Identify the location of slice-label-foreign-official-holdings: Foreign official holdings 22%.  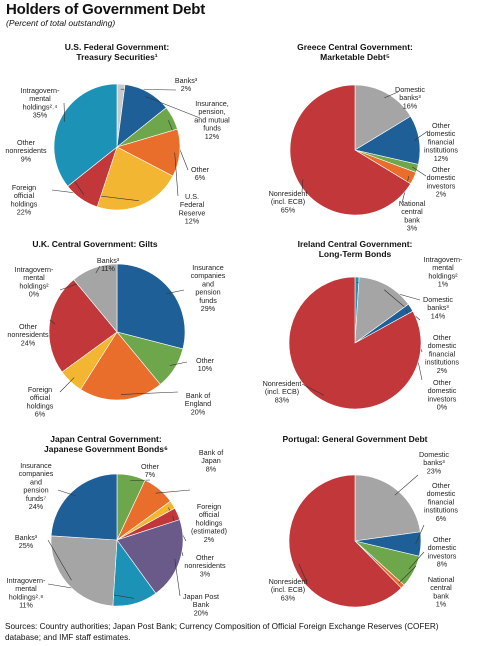
(24, 200).